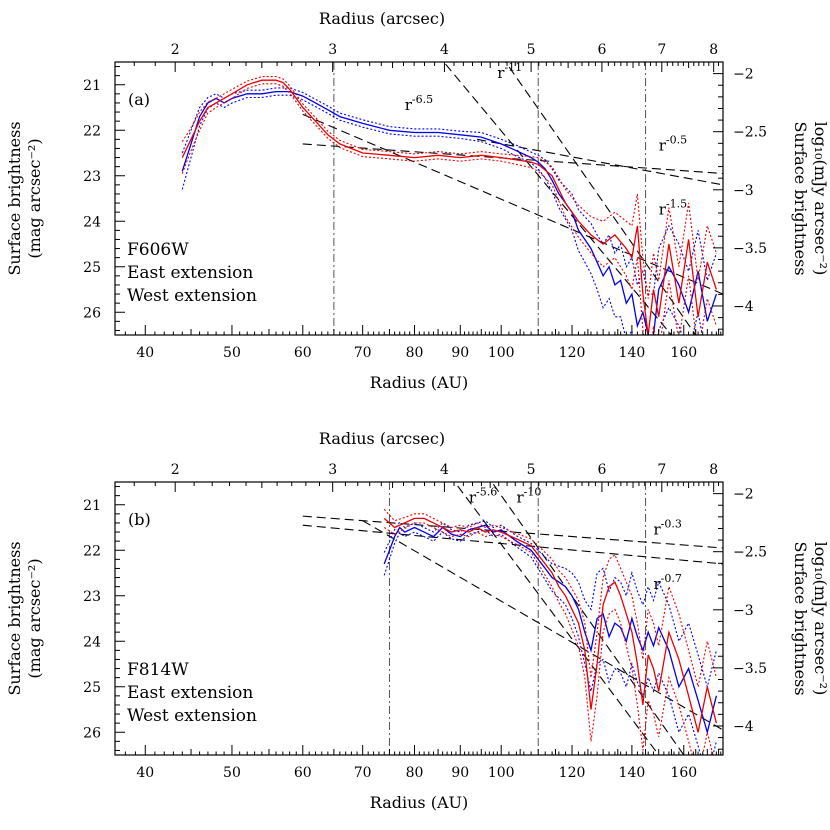 The height and width of the screenshot is (830, 830). I want to click on power-law-label: r-5.6, so click(483, 495).